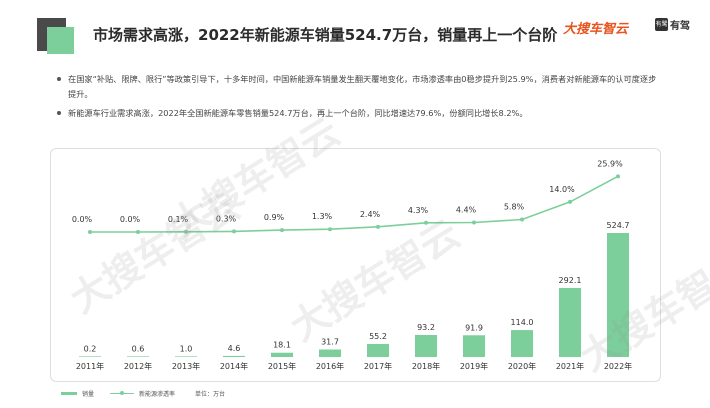 Image resolution: width=710 pixels, height=408 pixels. Describe the element at coordinates (570, 366) in the screenshot. I see `x-tick-label: 2021年` at that location.